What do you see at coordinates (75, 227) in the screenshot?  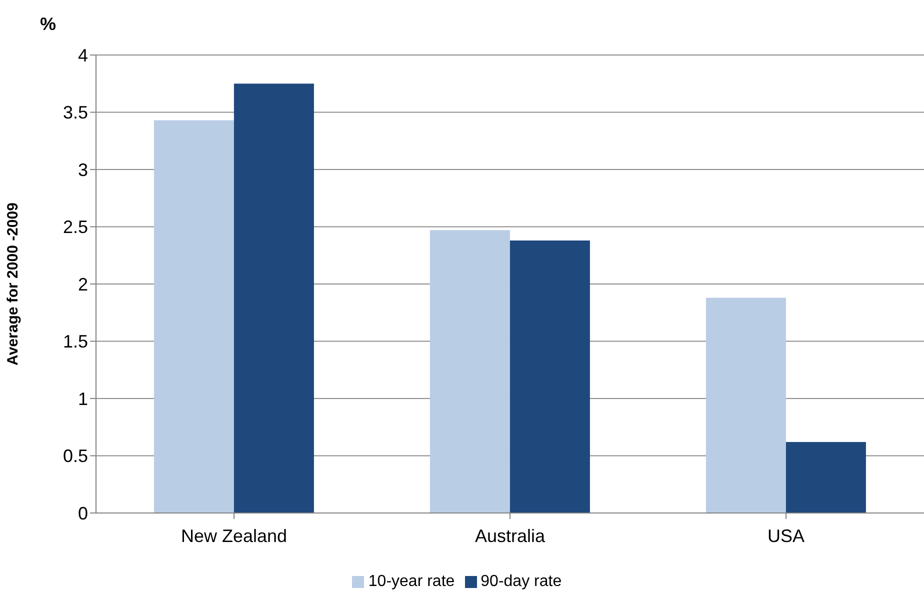 I see `y-tick-label: 2.5` at bounding box center [75, 227].